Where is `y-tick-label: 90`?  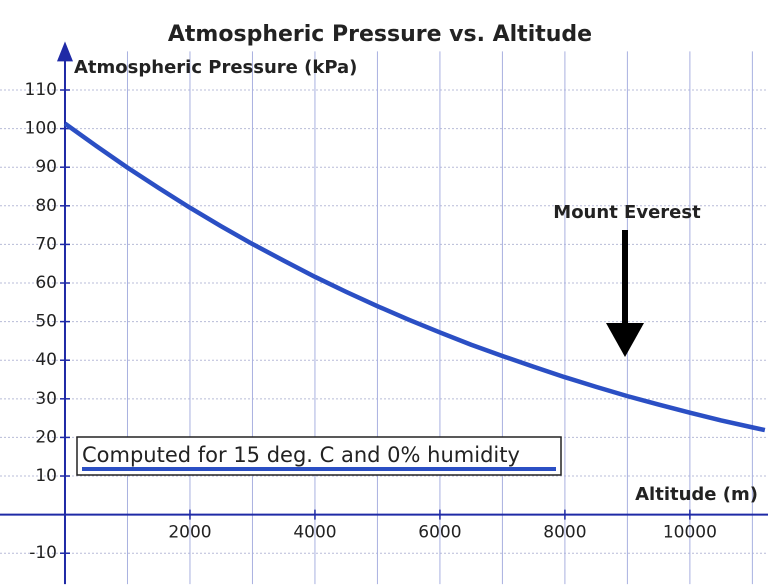 y-tick-label: 90 is located at coordinates (46, 167).